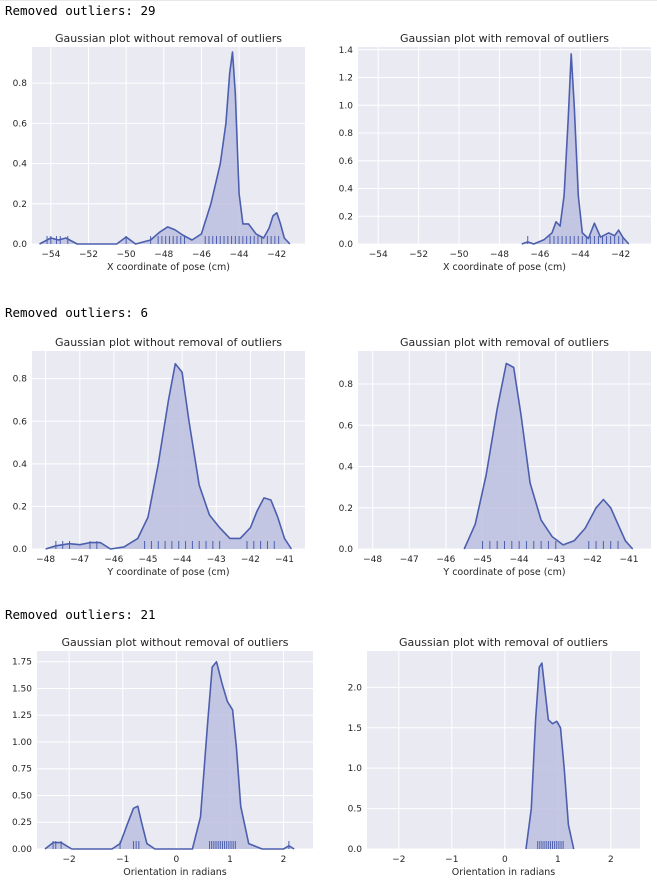 The height and width of the screenshot is (887, 657). I want to click on y-tick-label: 1.75, so click(22, 663).